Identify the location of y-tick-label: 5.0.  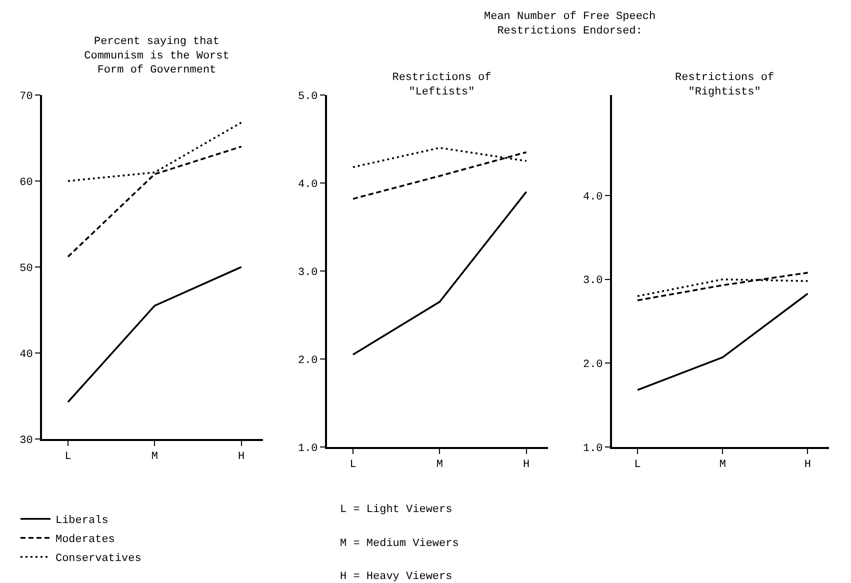
(308, 96).